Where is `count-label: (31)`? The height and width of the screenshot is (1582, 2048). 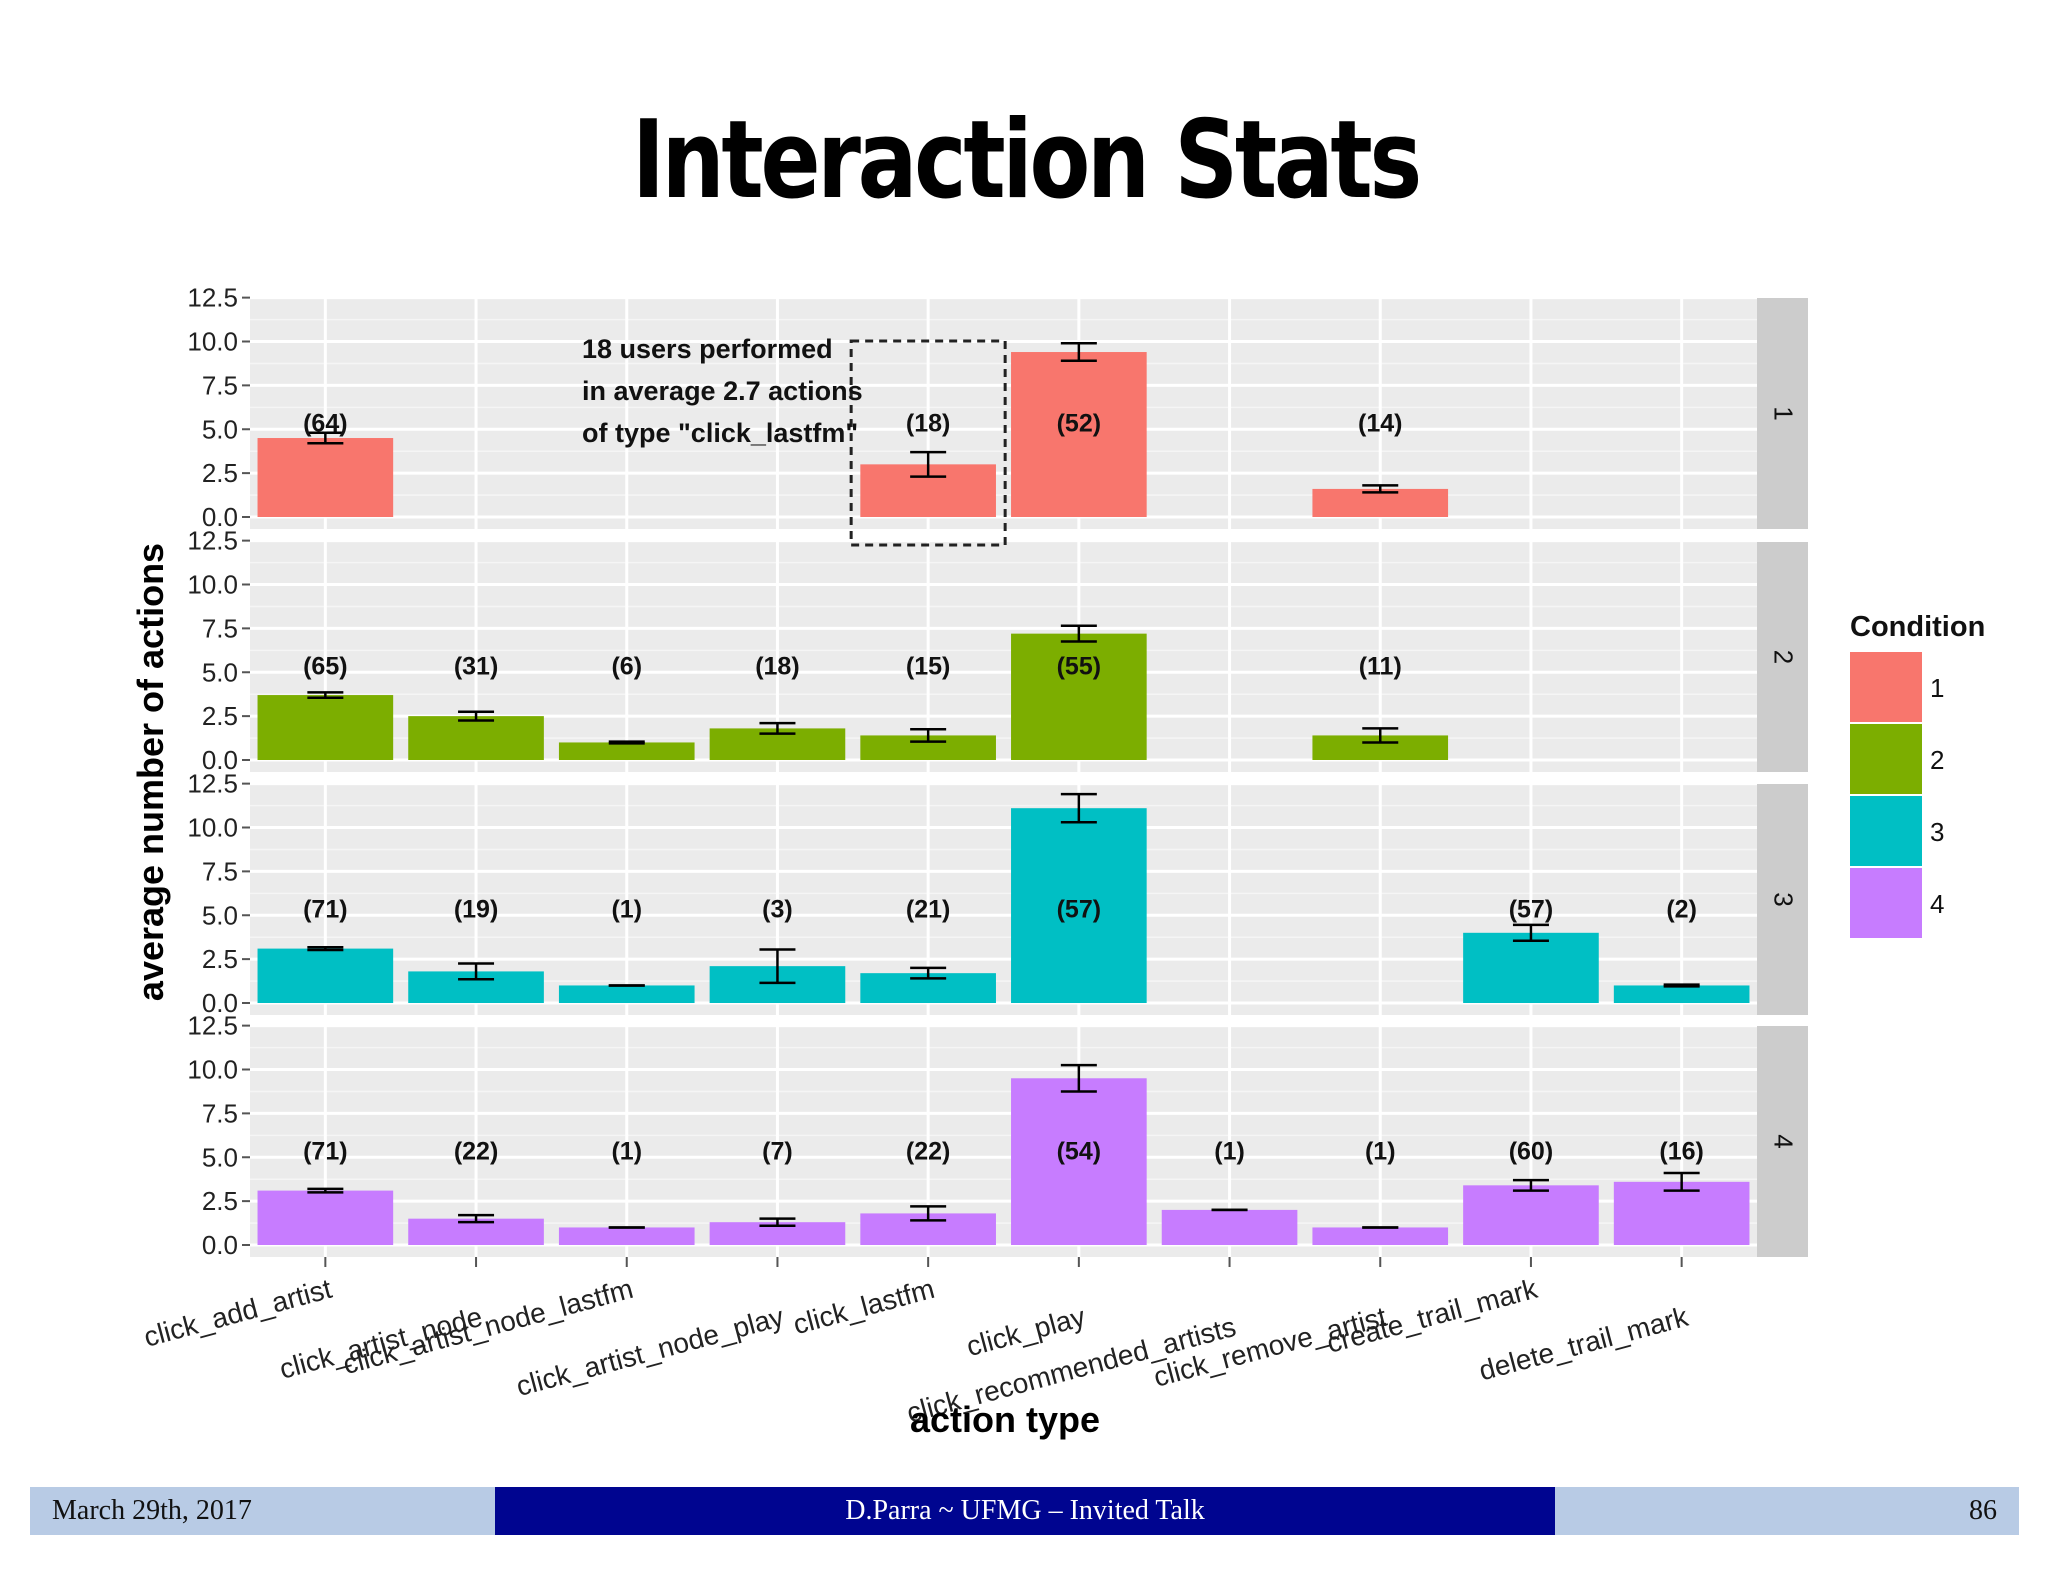 count-label: (31) is located at coordinates (476, 666).